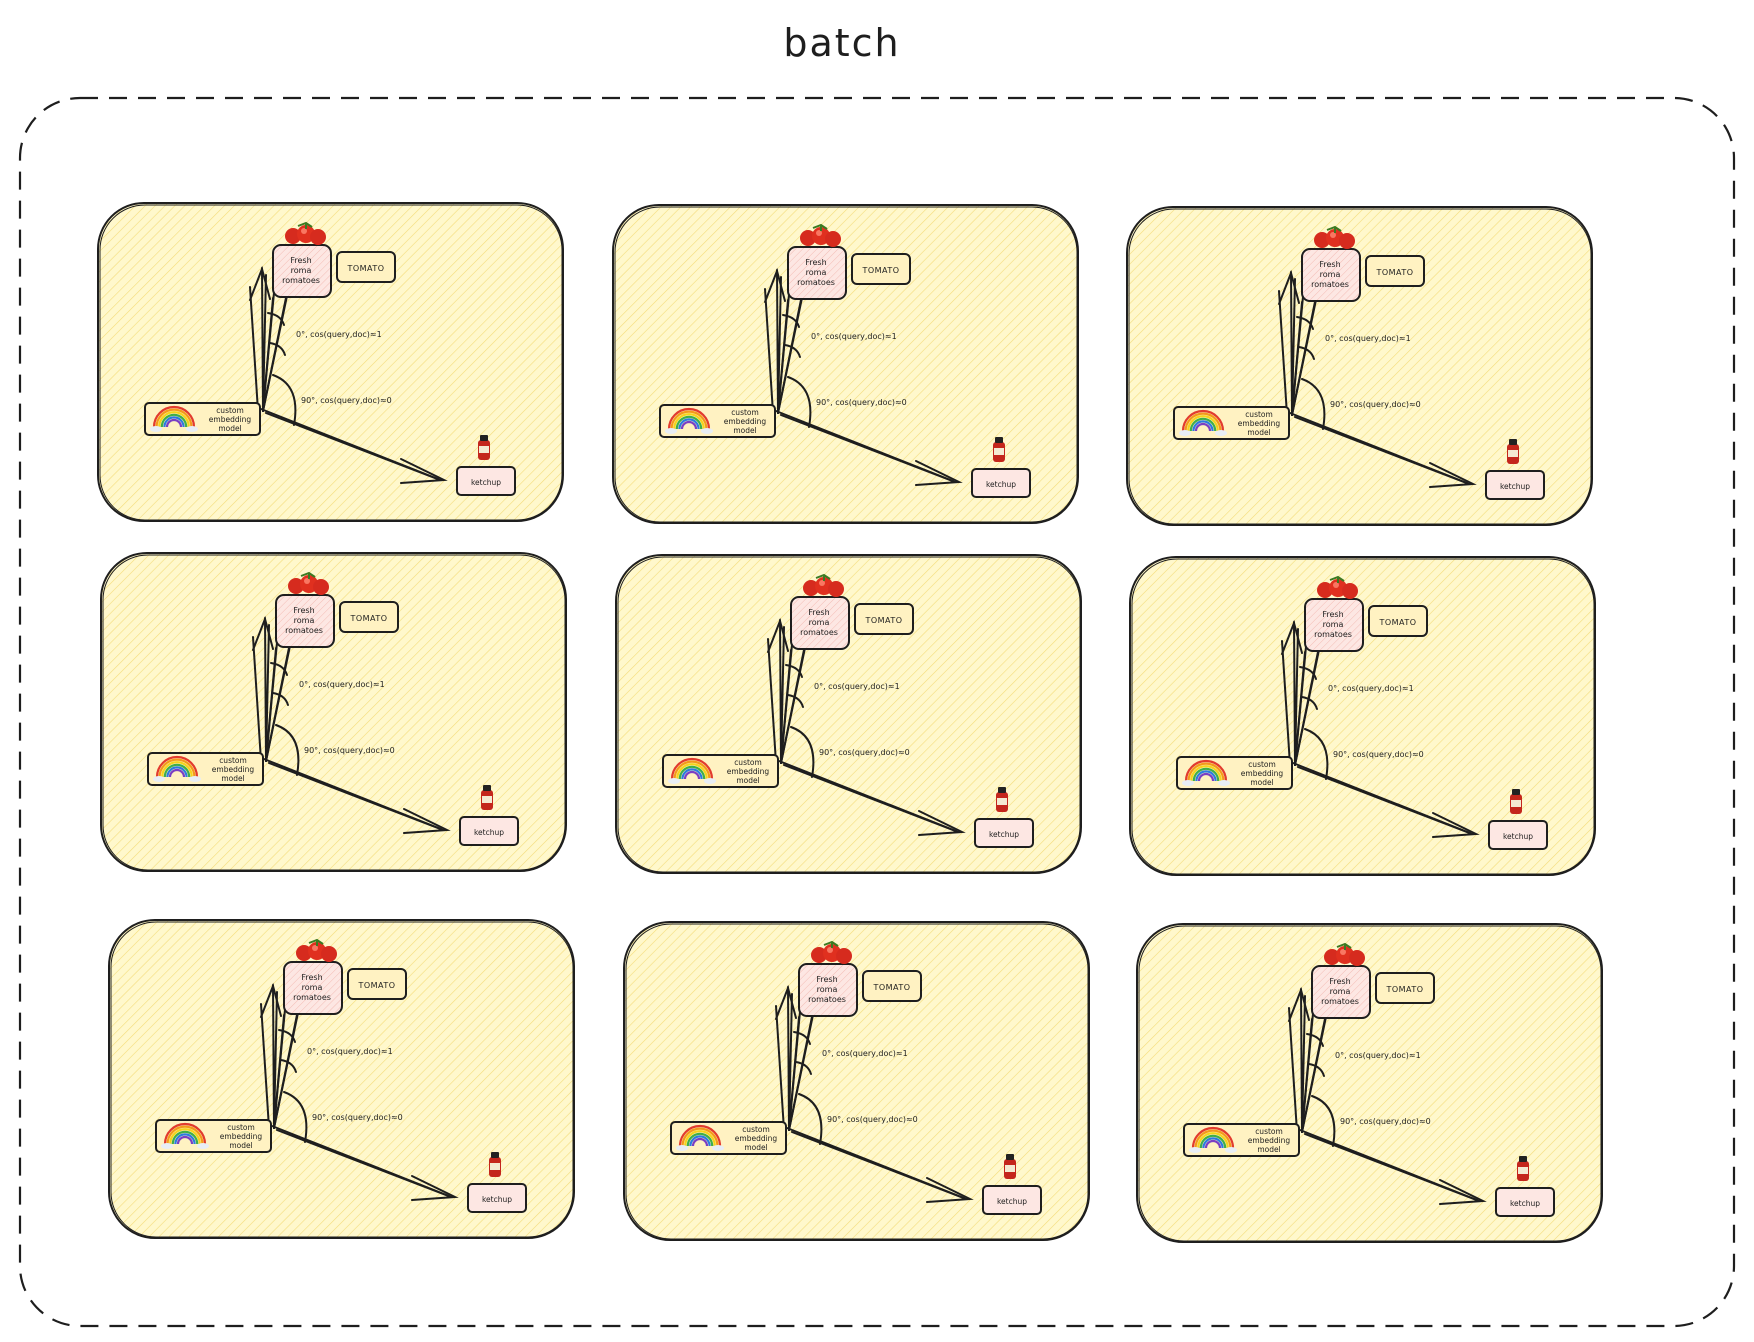  Describe the element at coordinates (1378, 1055) in the screenshot. I see `angle-label-small: 0°, cos(query,doc)≈1` at that location.